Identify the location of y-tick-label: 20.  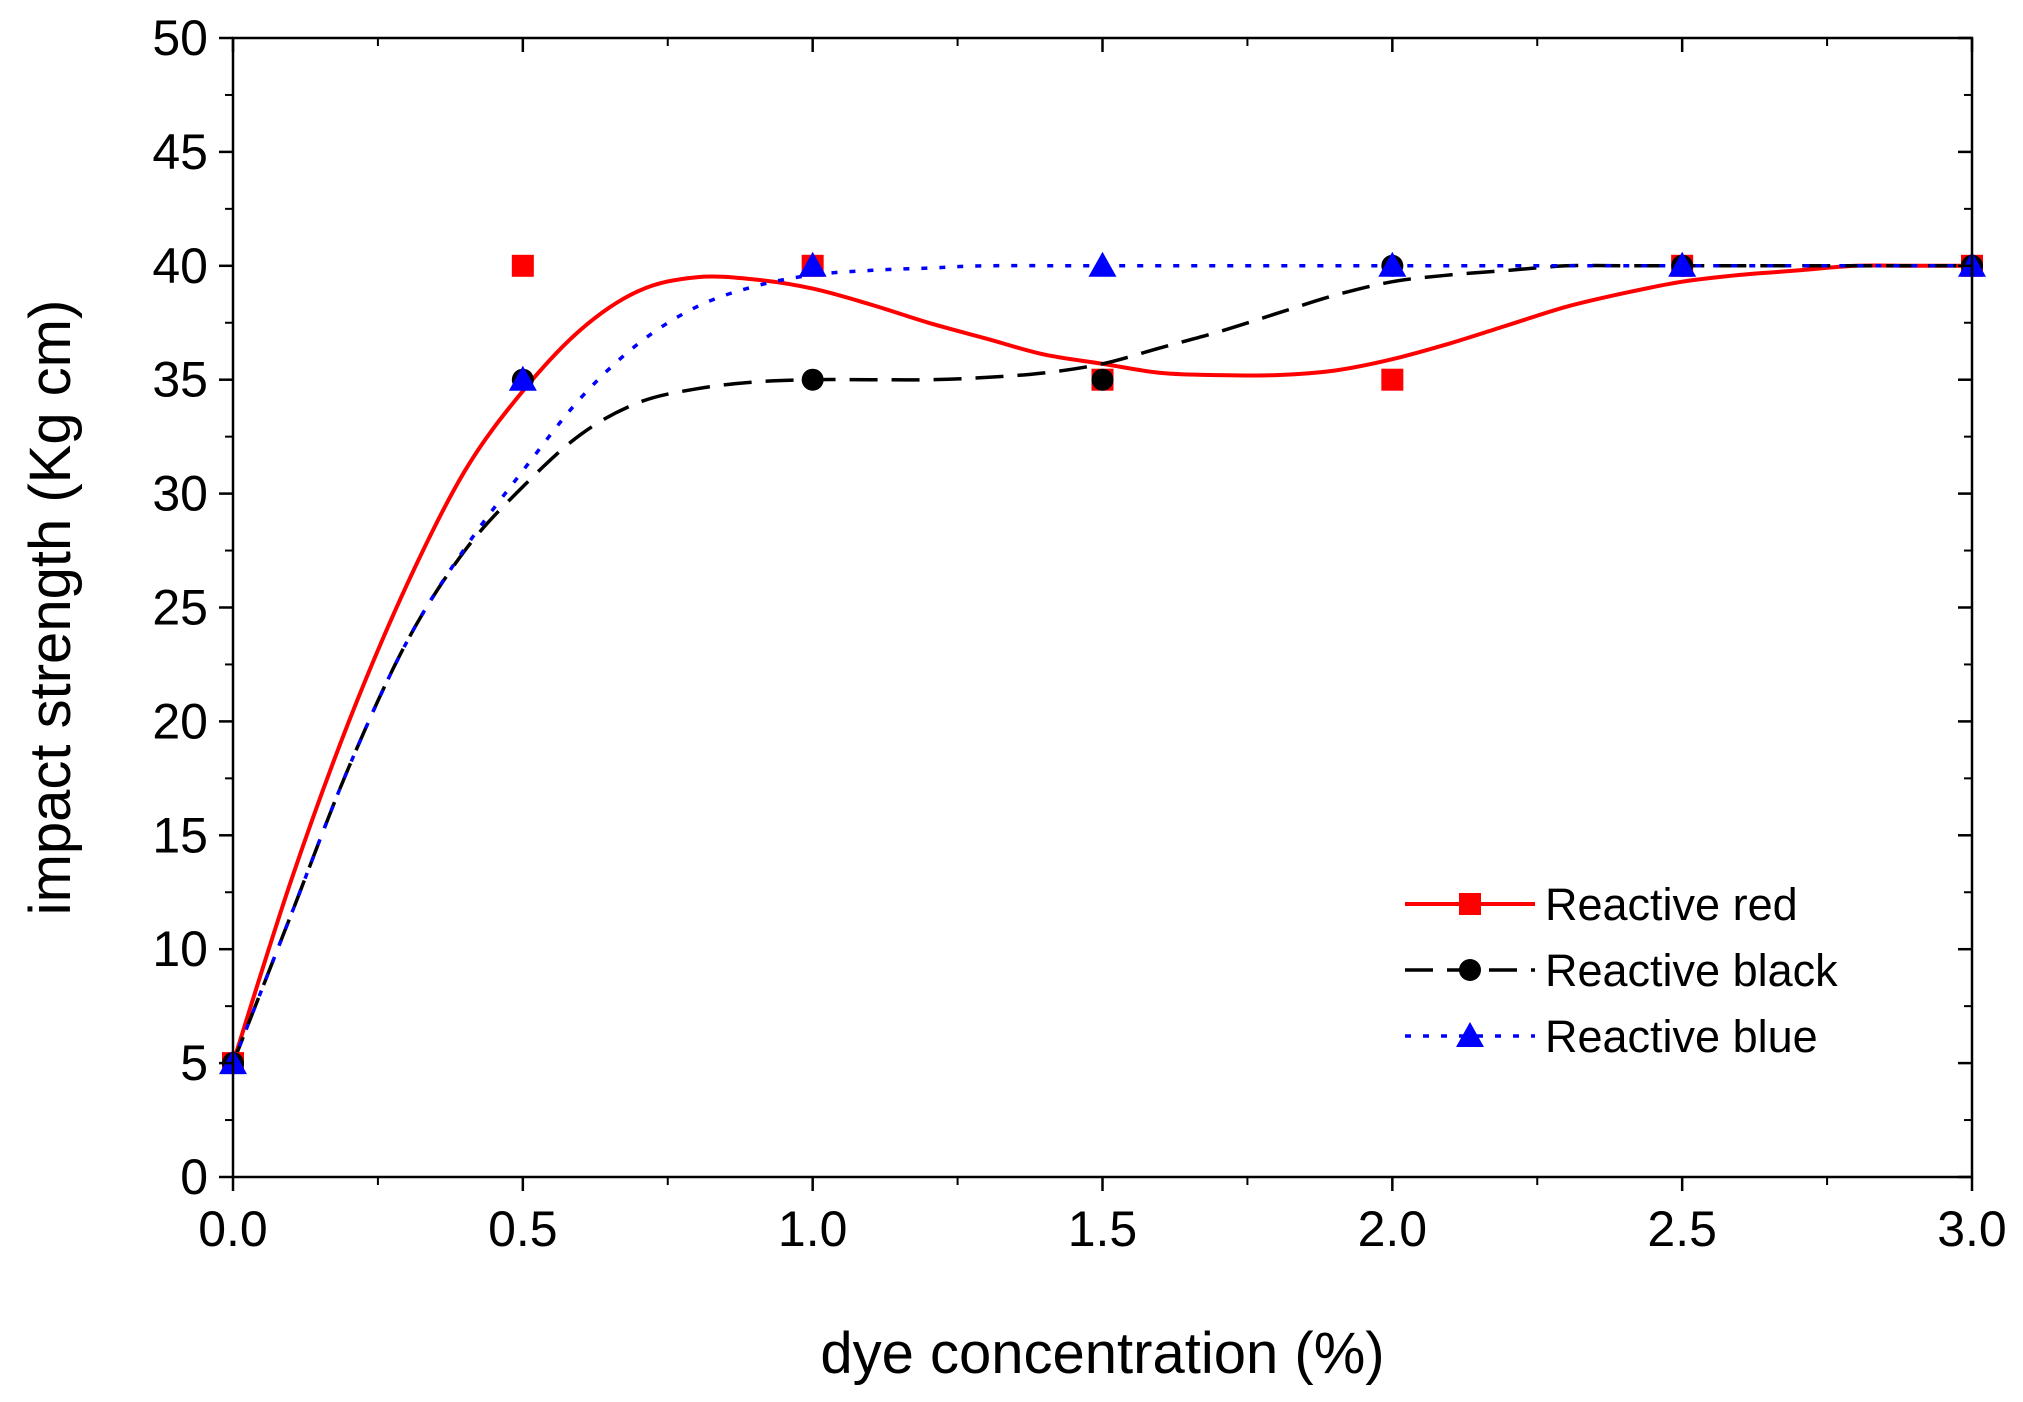
(180, 721).